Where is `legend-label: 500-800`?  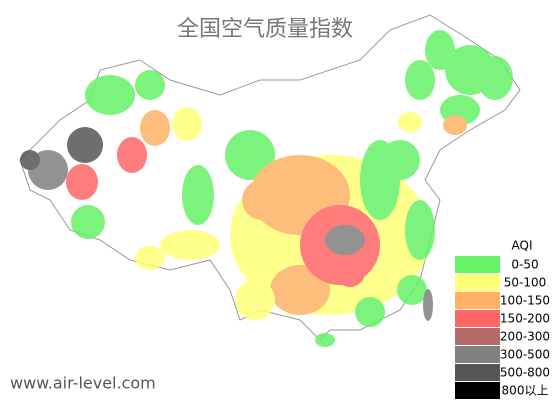
legend-label: 500-800 is located at coordinates (525, 373).